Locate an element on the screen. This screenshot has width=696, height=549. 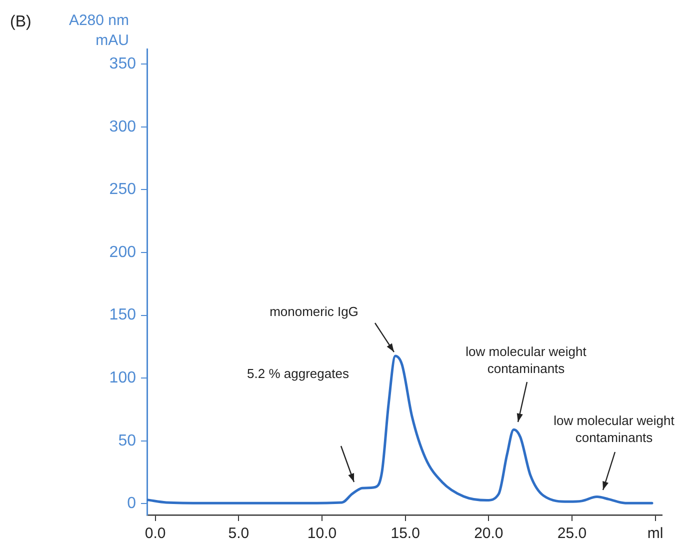
y-axis-title: A280 nm mAU is located at coordinates (98, 30).